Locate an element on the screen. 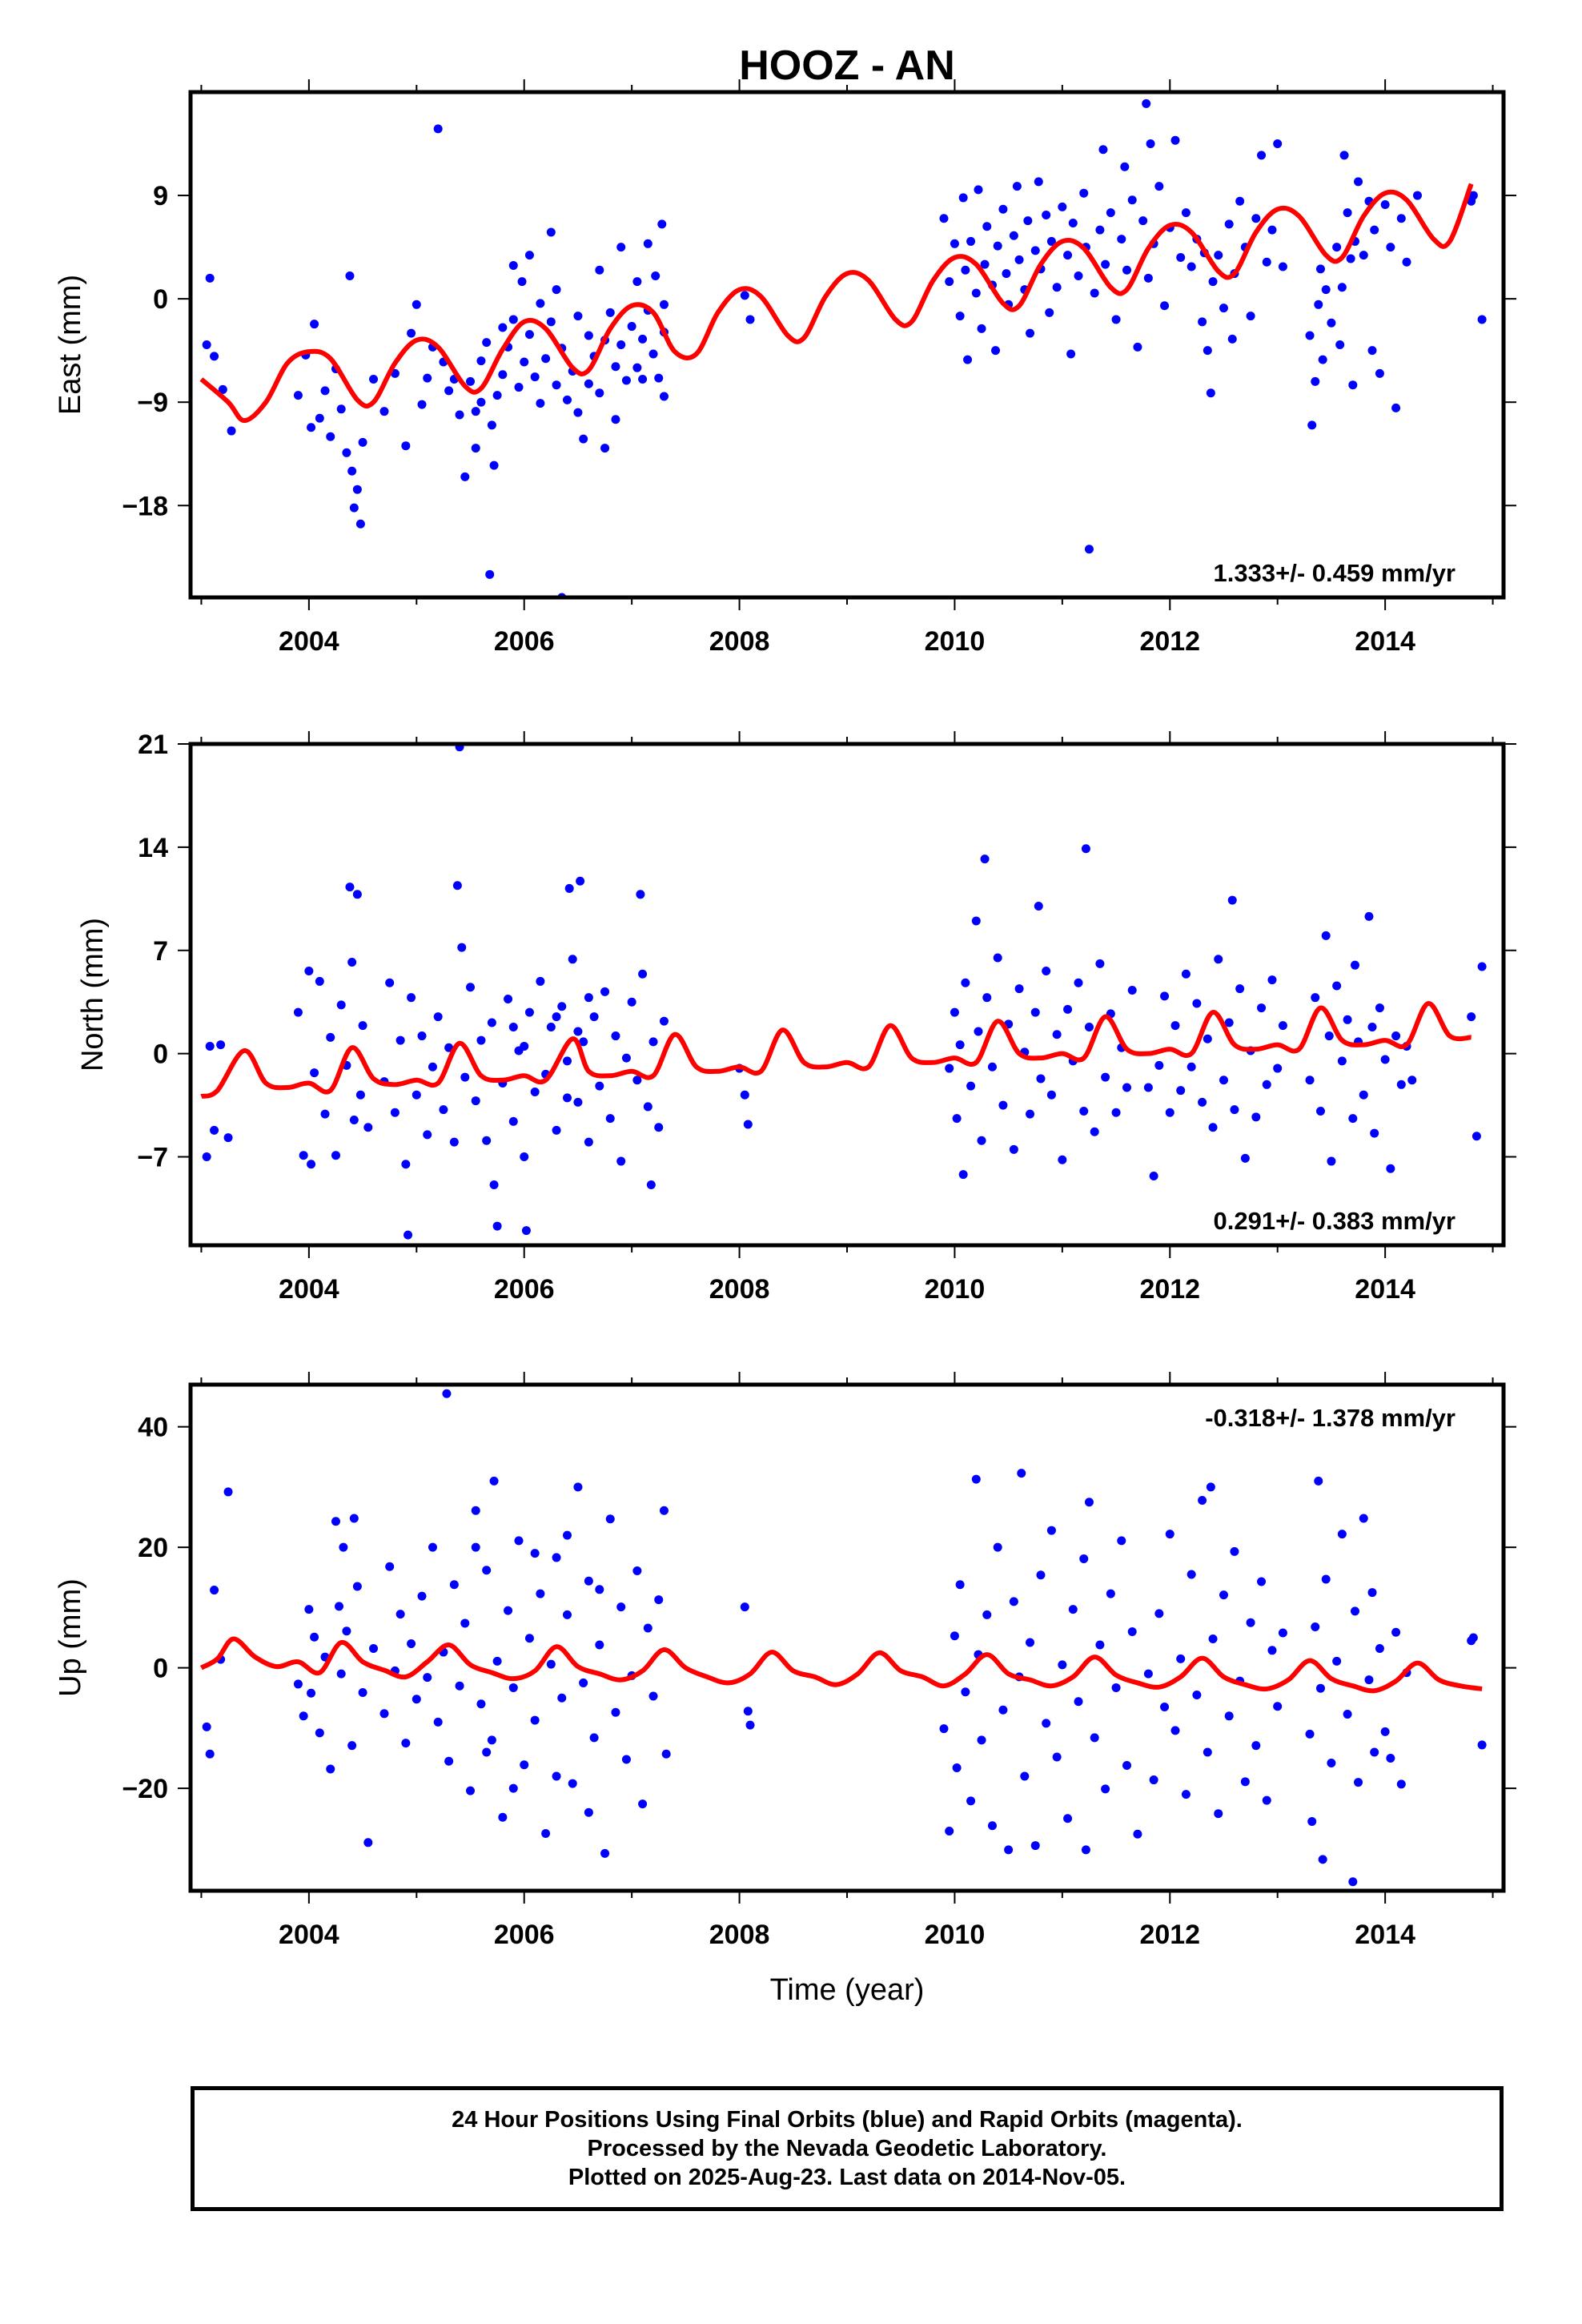  y-tick-label: 0 is located at coordinates (161, 299).